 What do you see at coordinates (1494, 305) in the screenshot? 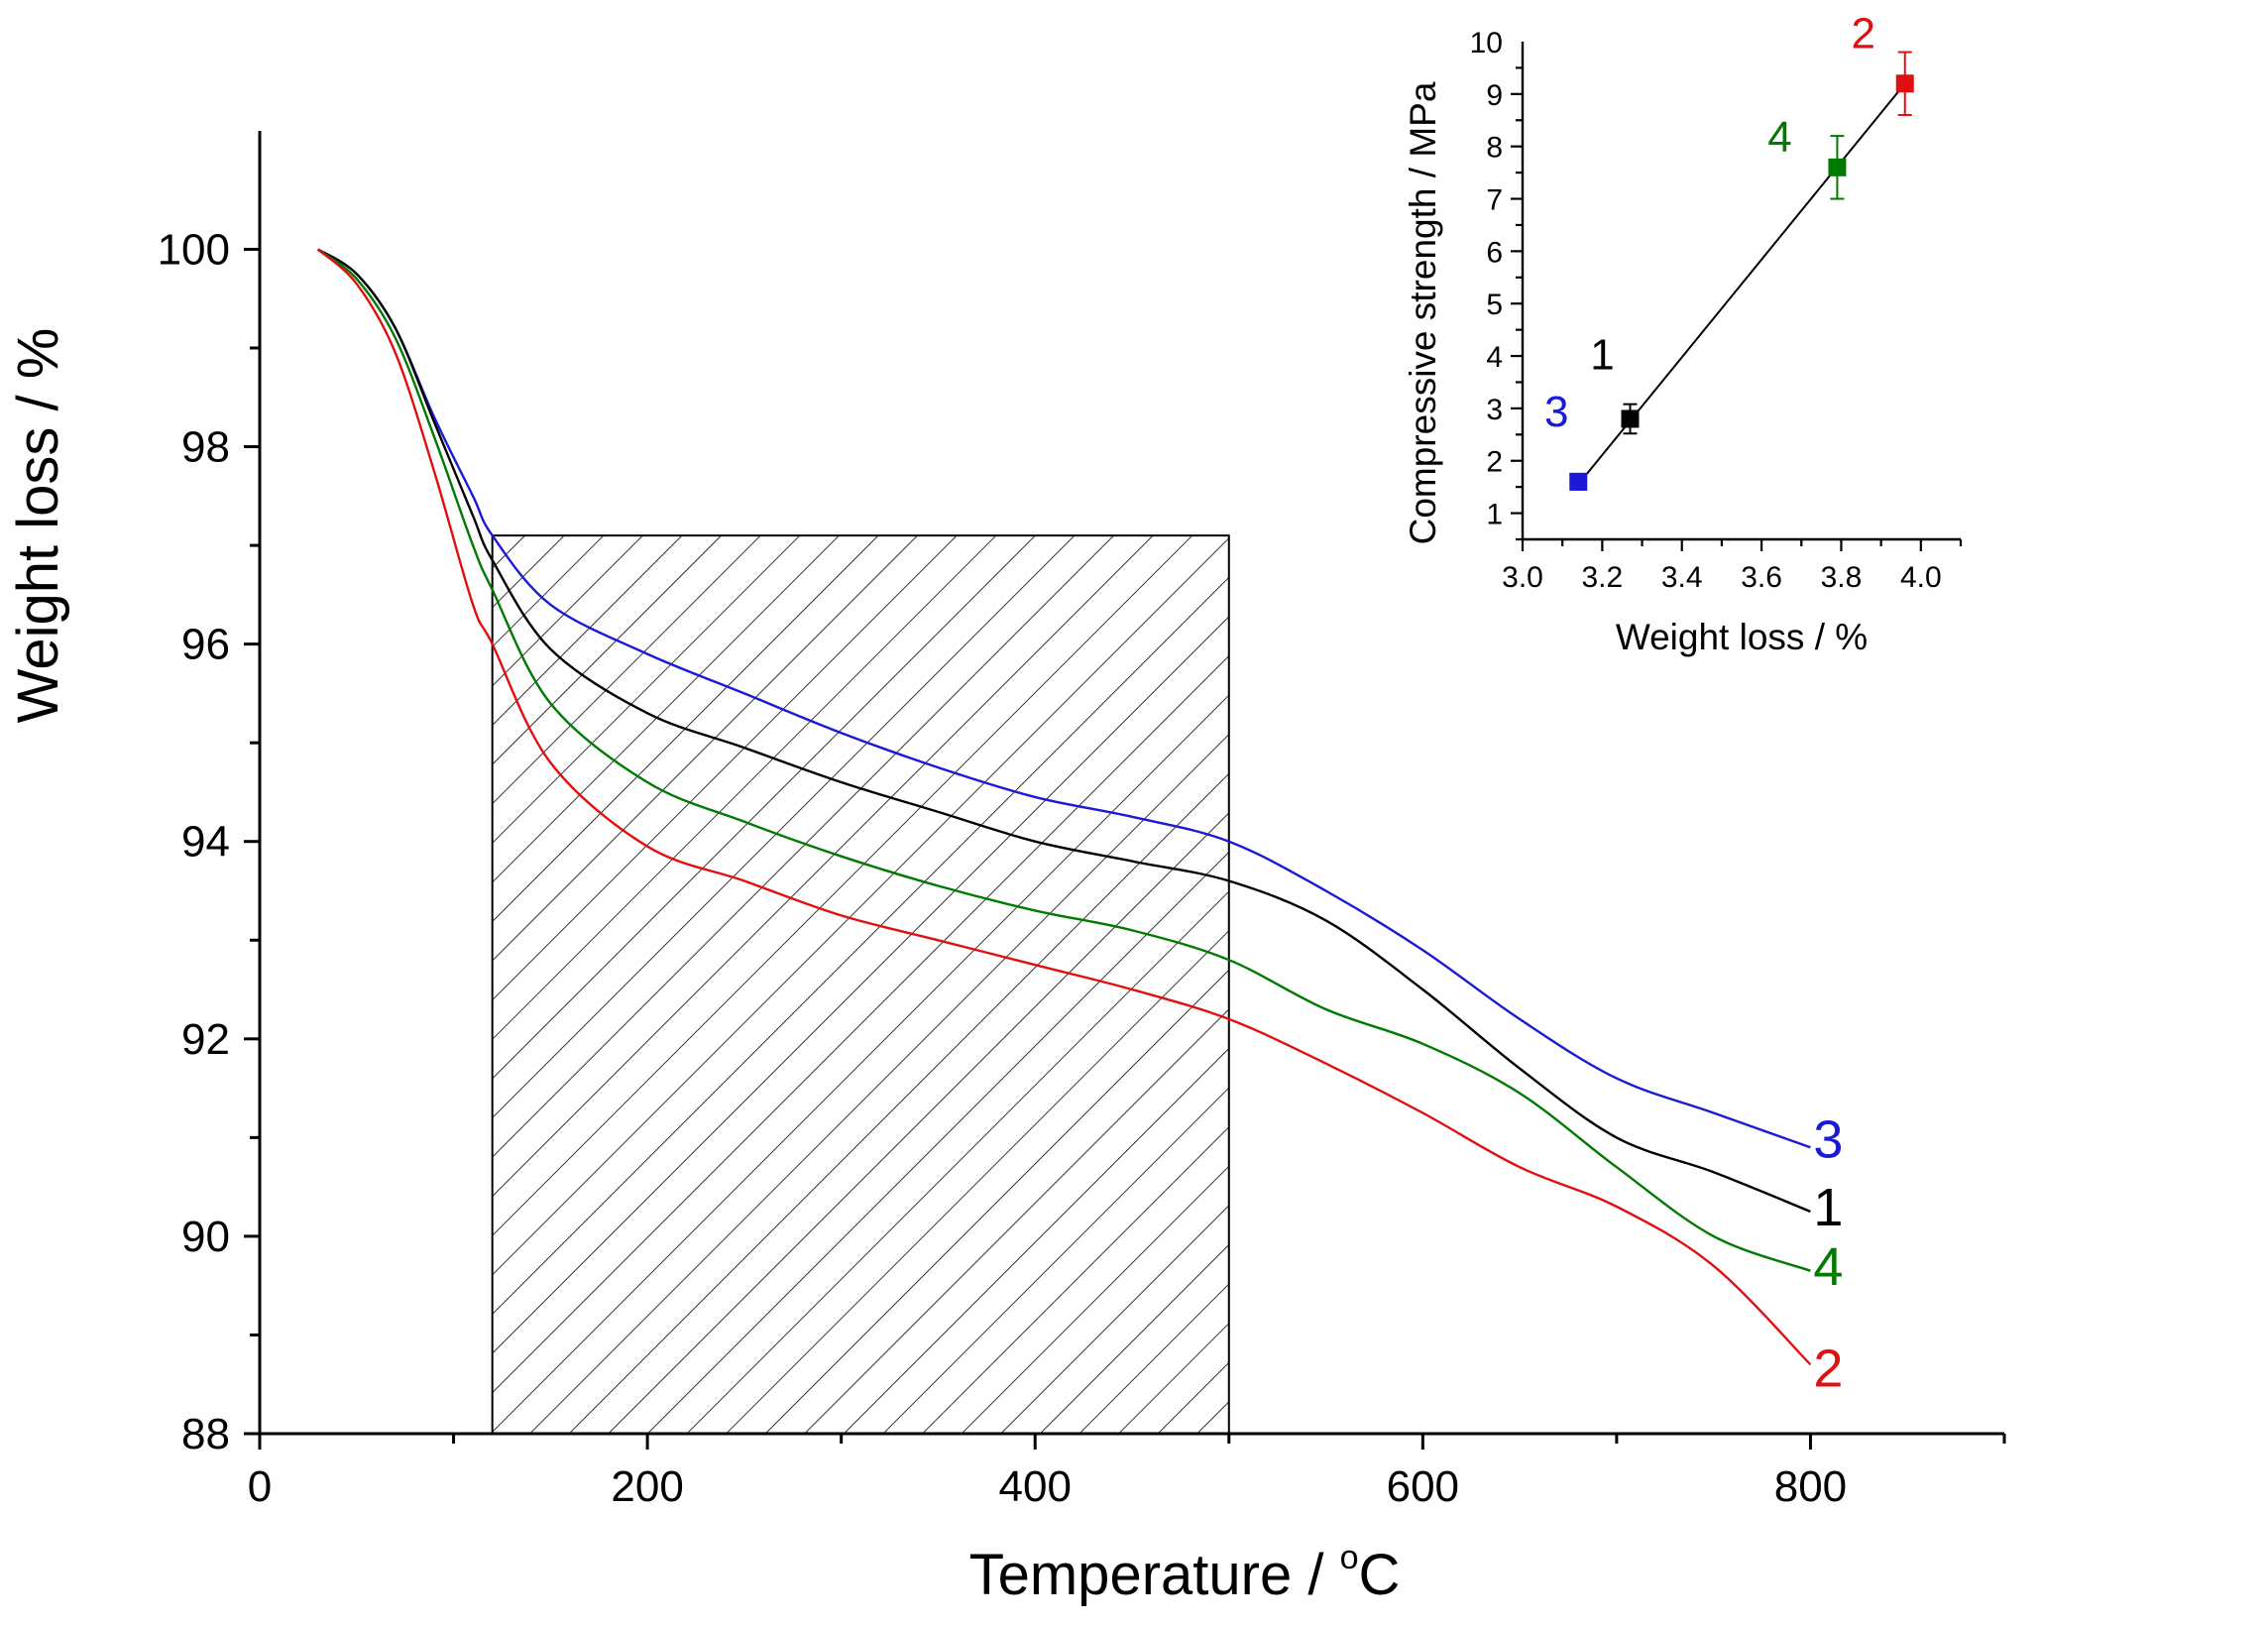
I see `inset-y-tick-label: 5` at bounding box center [1494, 305].